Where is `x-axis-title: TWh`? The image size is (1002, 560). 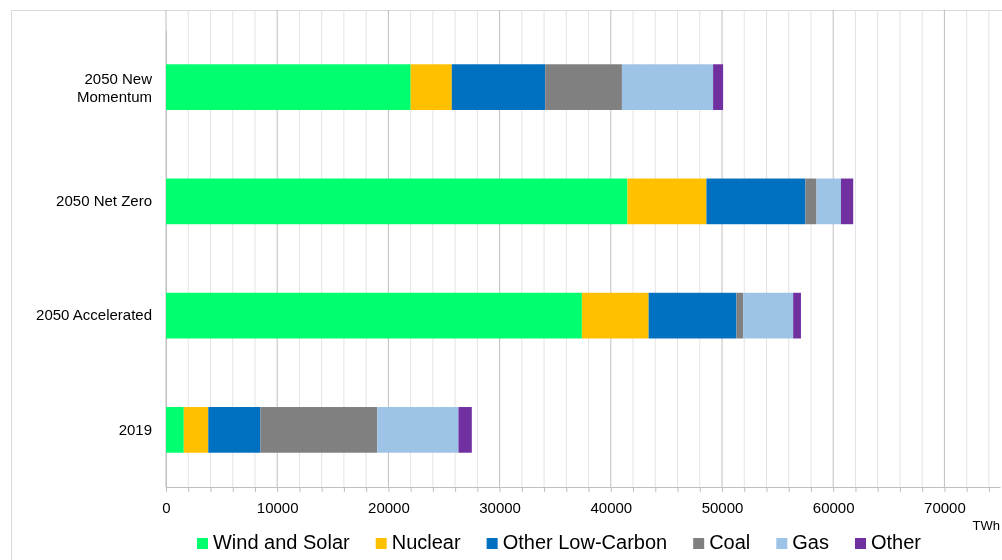
x-axis-title: TWh is located at coordinates (986, 525).